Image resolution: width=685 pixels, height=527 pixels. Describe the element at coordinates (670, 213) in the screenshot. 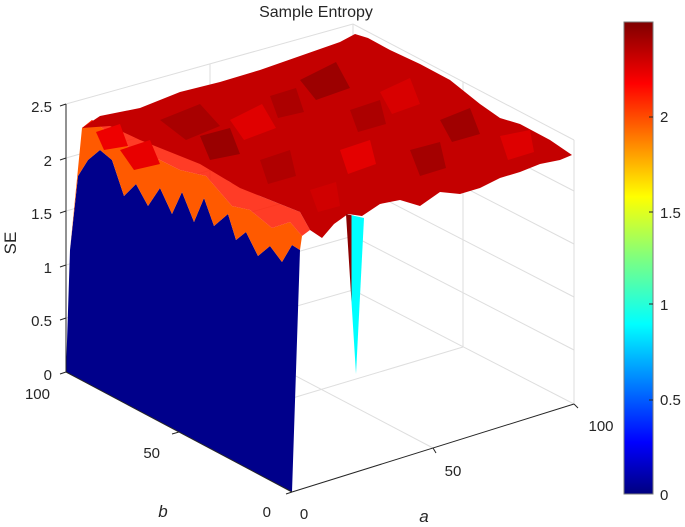

I see `colorbar-tick-1.5: 1.5` at that location.